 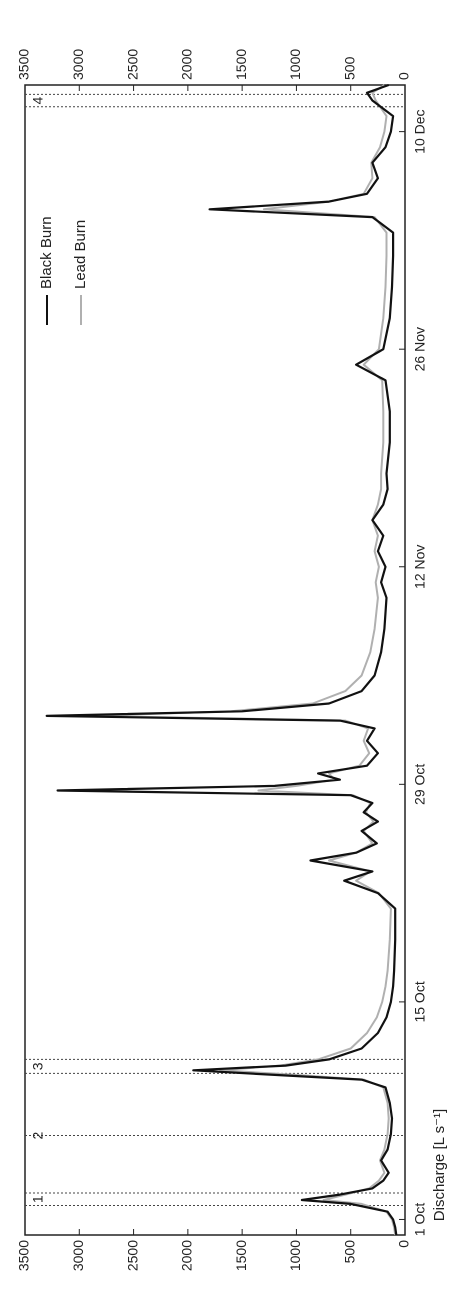 I want to click on y2-tick-label: 2000, so click(x=187, y=64).